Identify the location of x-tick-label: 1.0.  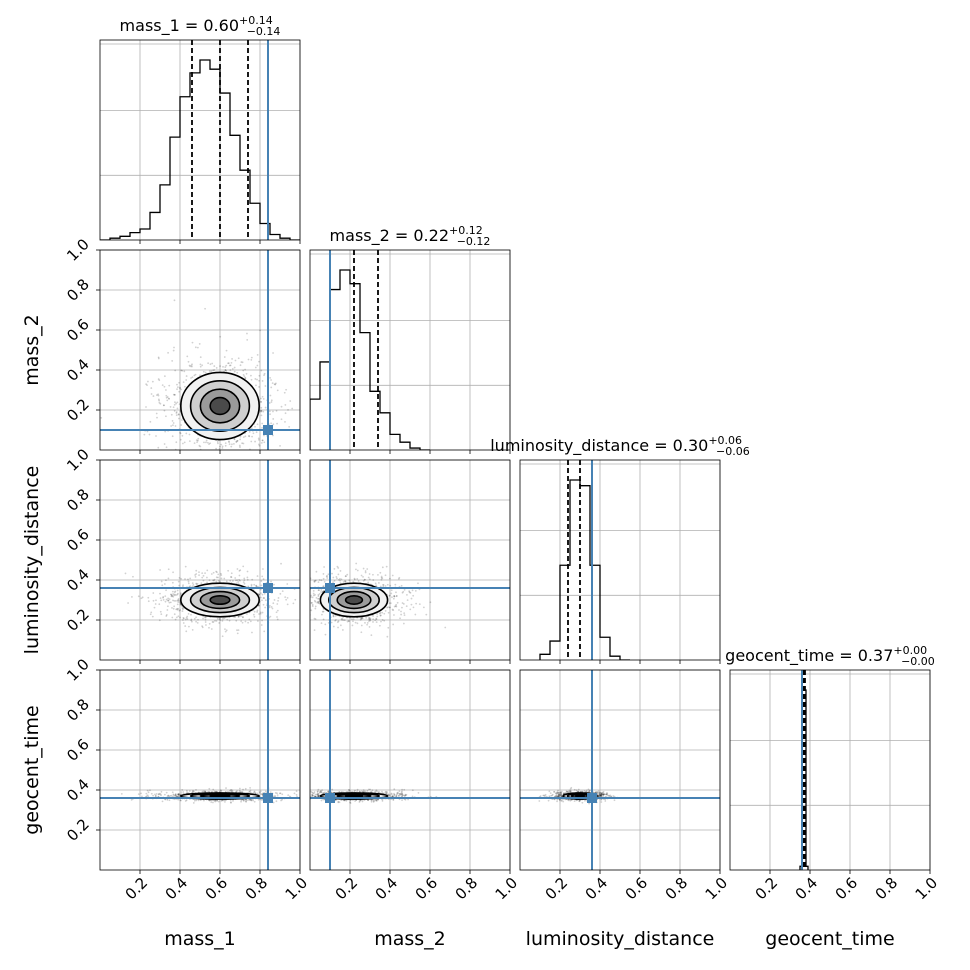
(927, 889).